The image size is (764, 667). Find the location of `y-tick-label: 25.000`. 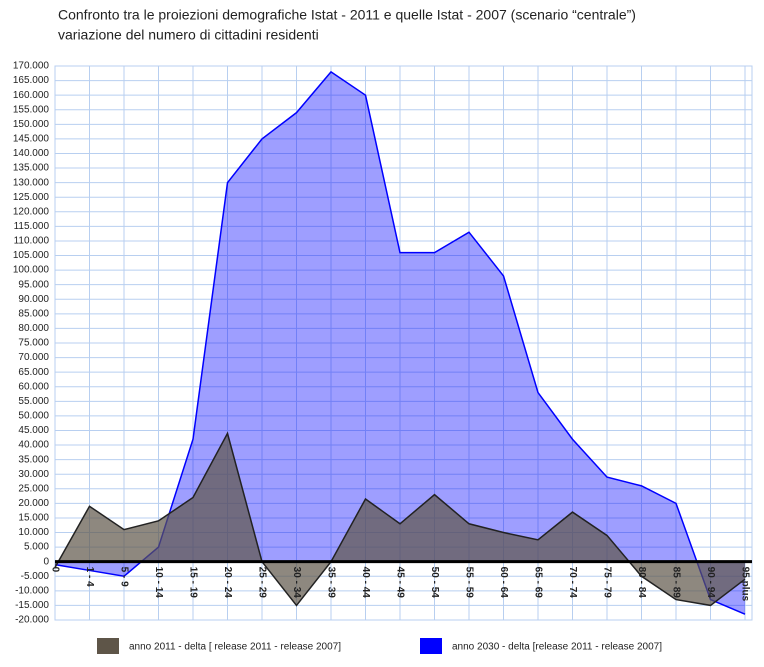

y-tick-label: 25.000 is located at coordinates (33, 488).